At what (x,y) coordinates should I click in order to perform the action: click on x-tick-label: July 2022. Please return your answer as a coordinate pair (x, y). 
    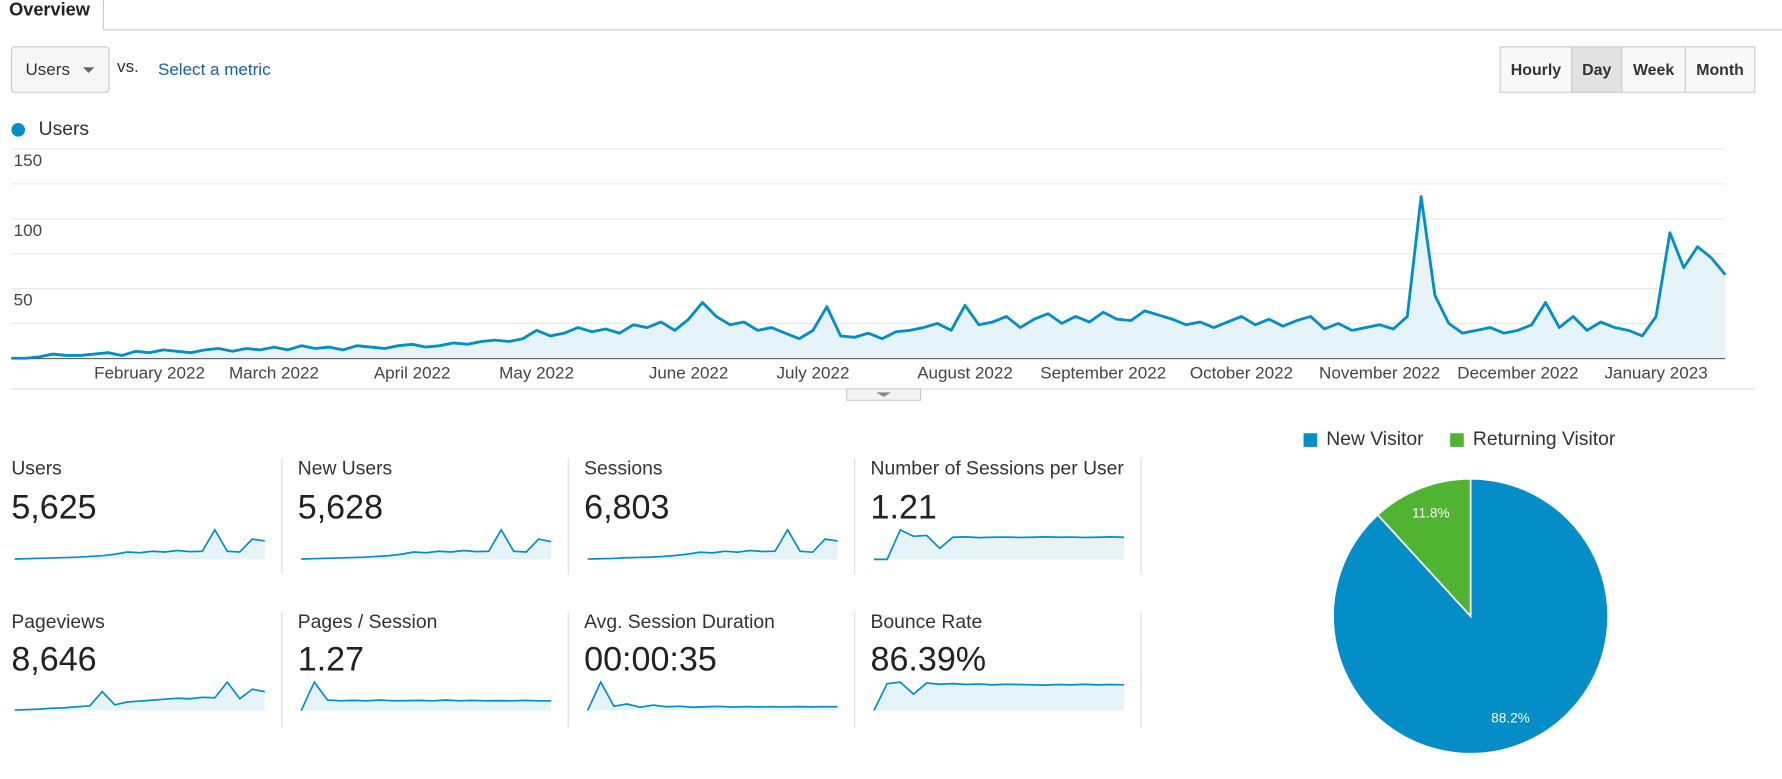
    Looking at the image, I should click on (813, 373).